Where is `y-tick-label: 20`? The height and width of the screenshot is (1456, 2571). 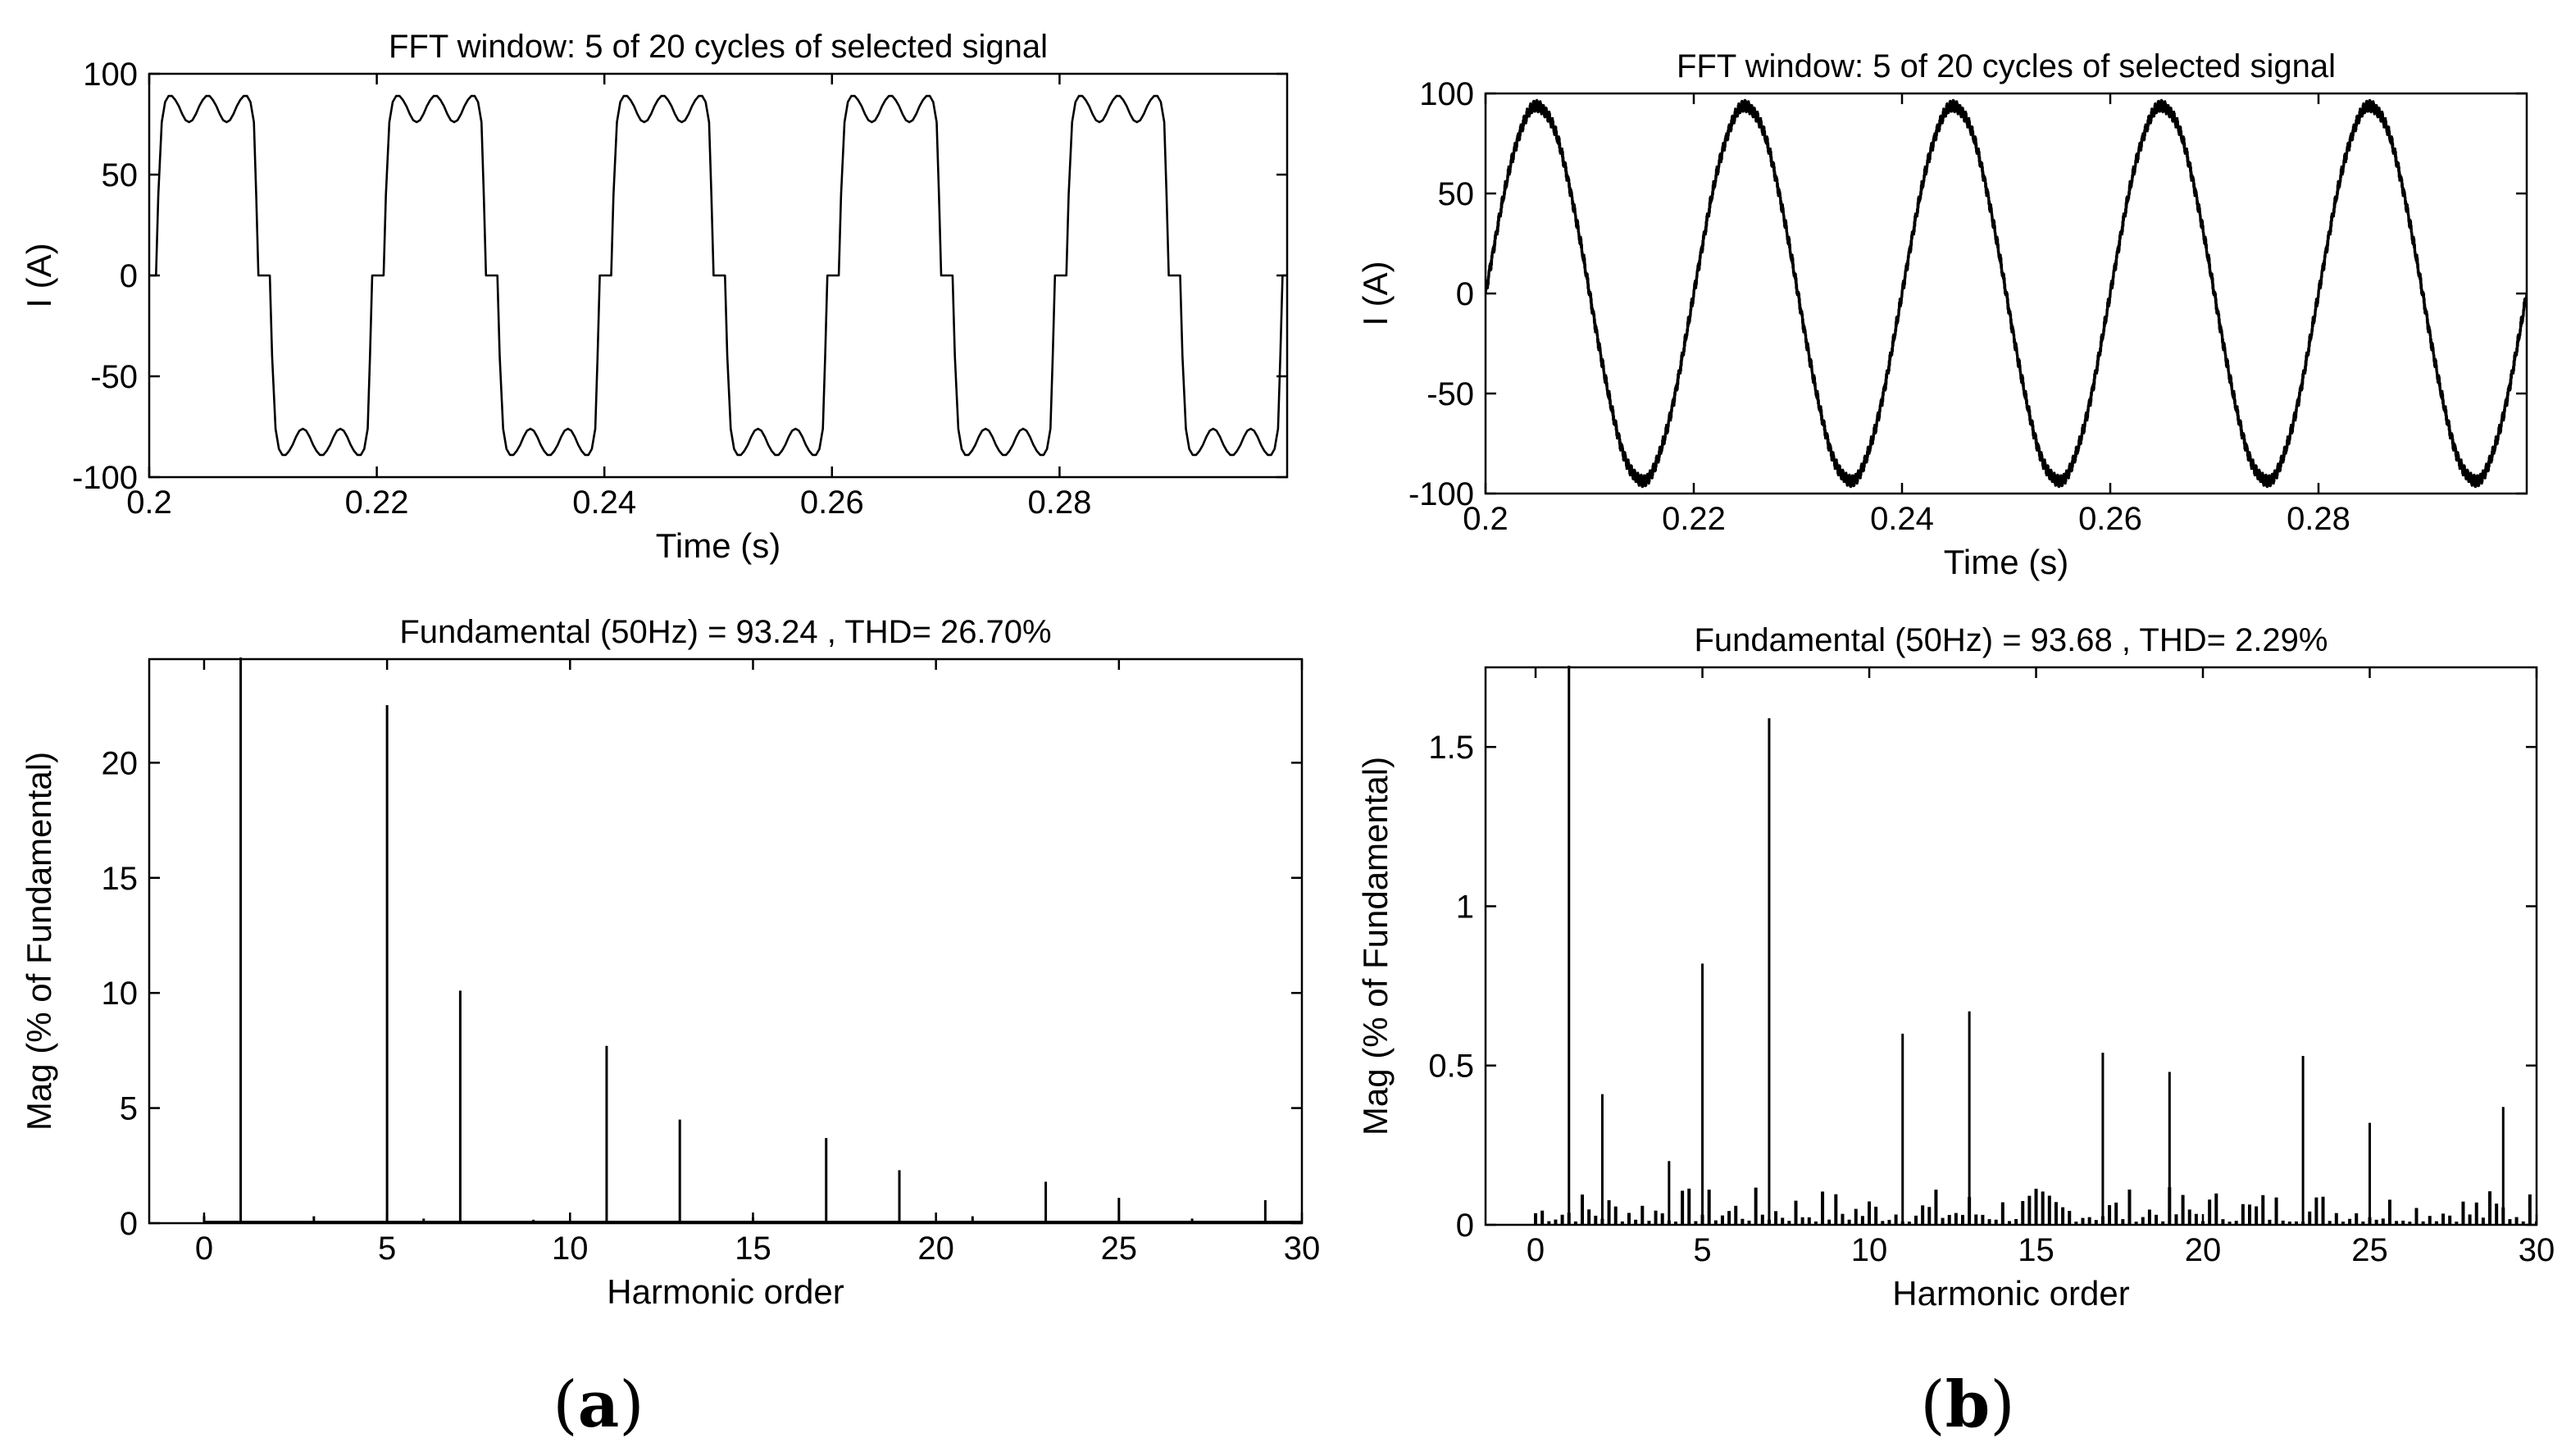
y-tick-label: 20 is located at coordinates (120, 763).